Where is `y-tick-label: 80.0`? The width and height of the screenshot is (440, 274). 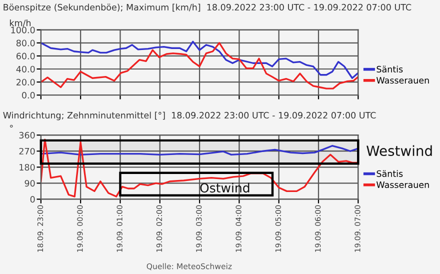
y-tick-label: 80.0 is located at coordinates (25, 43).